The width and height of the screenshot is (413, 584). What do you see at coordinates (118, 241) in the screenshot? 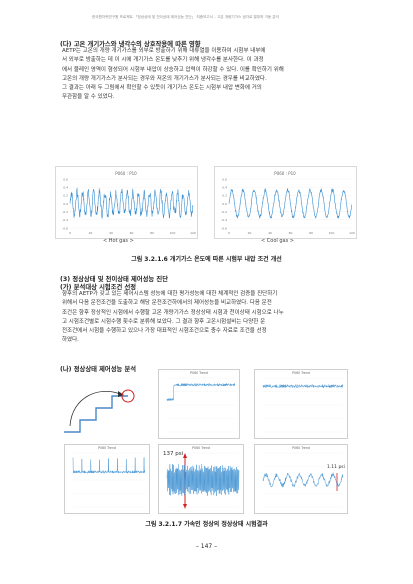
I see `hot-gas-label: < Hot gas >` at bounding box center [118, 241].